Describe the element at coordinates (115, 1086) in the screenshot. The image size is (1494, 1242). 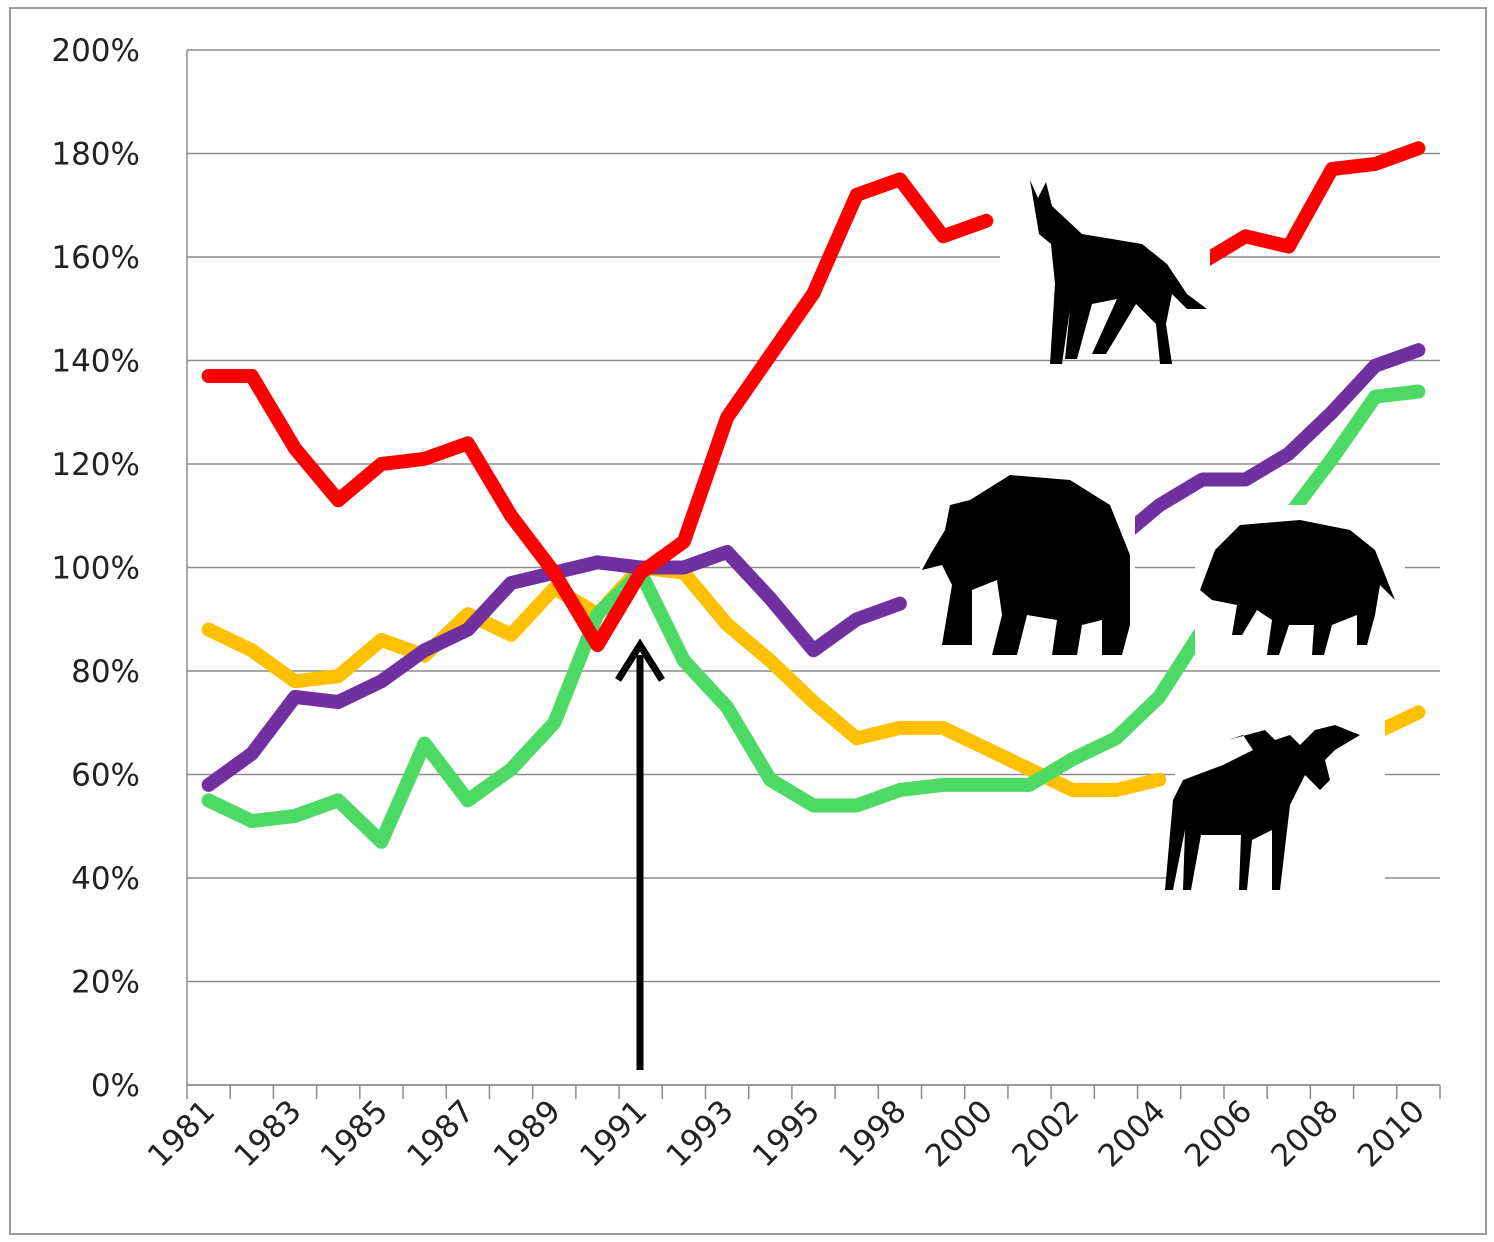
I see `y-tick-label: 0%` at that location.